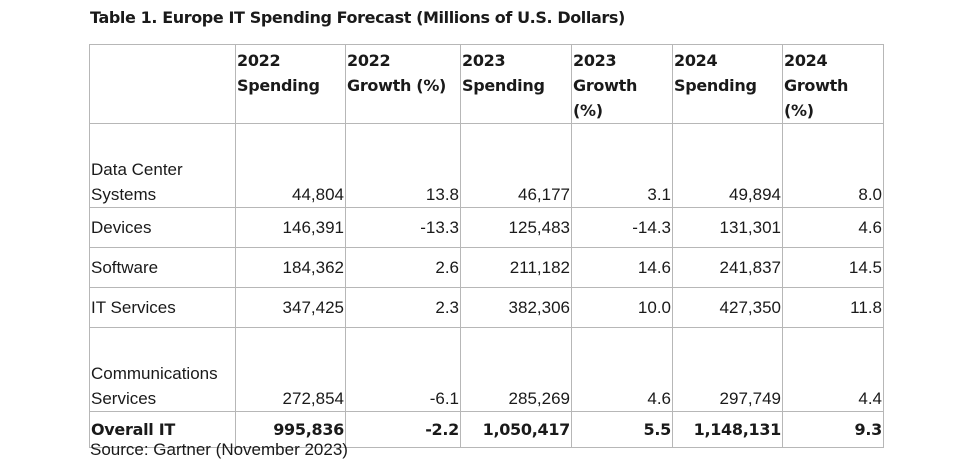  What do you see at coordinates (516, 84) in the screenshot?
I see `header-cell: 2023 Spending` at bounding box center [516, 84].